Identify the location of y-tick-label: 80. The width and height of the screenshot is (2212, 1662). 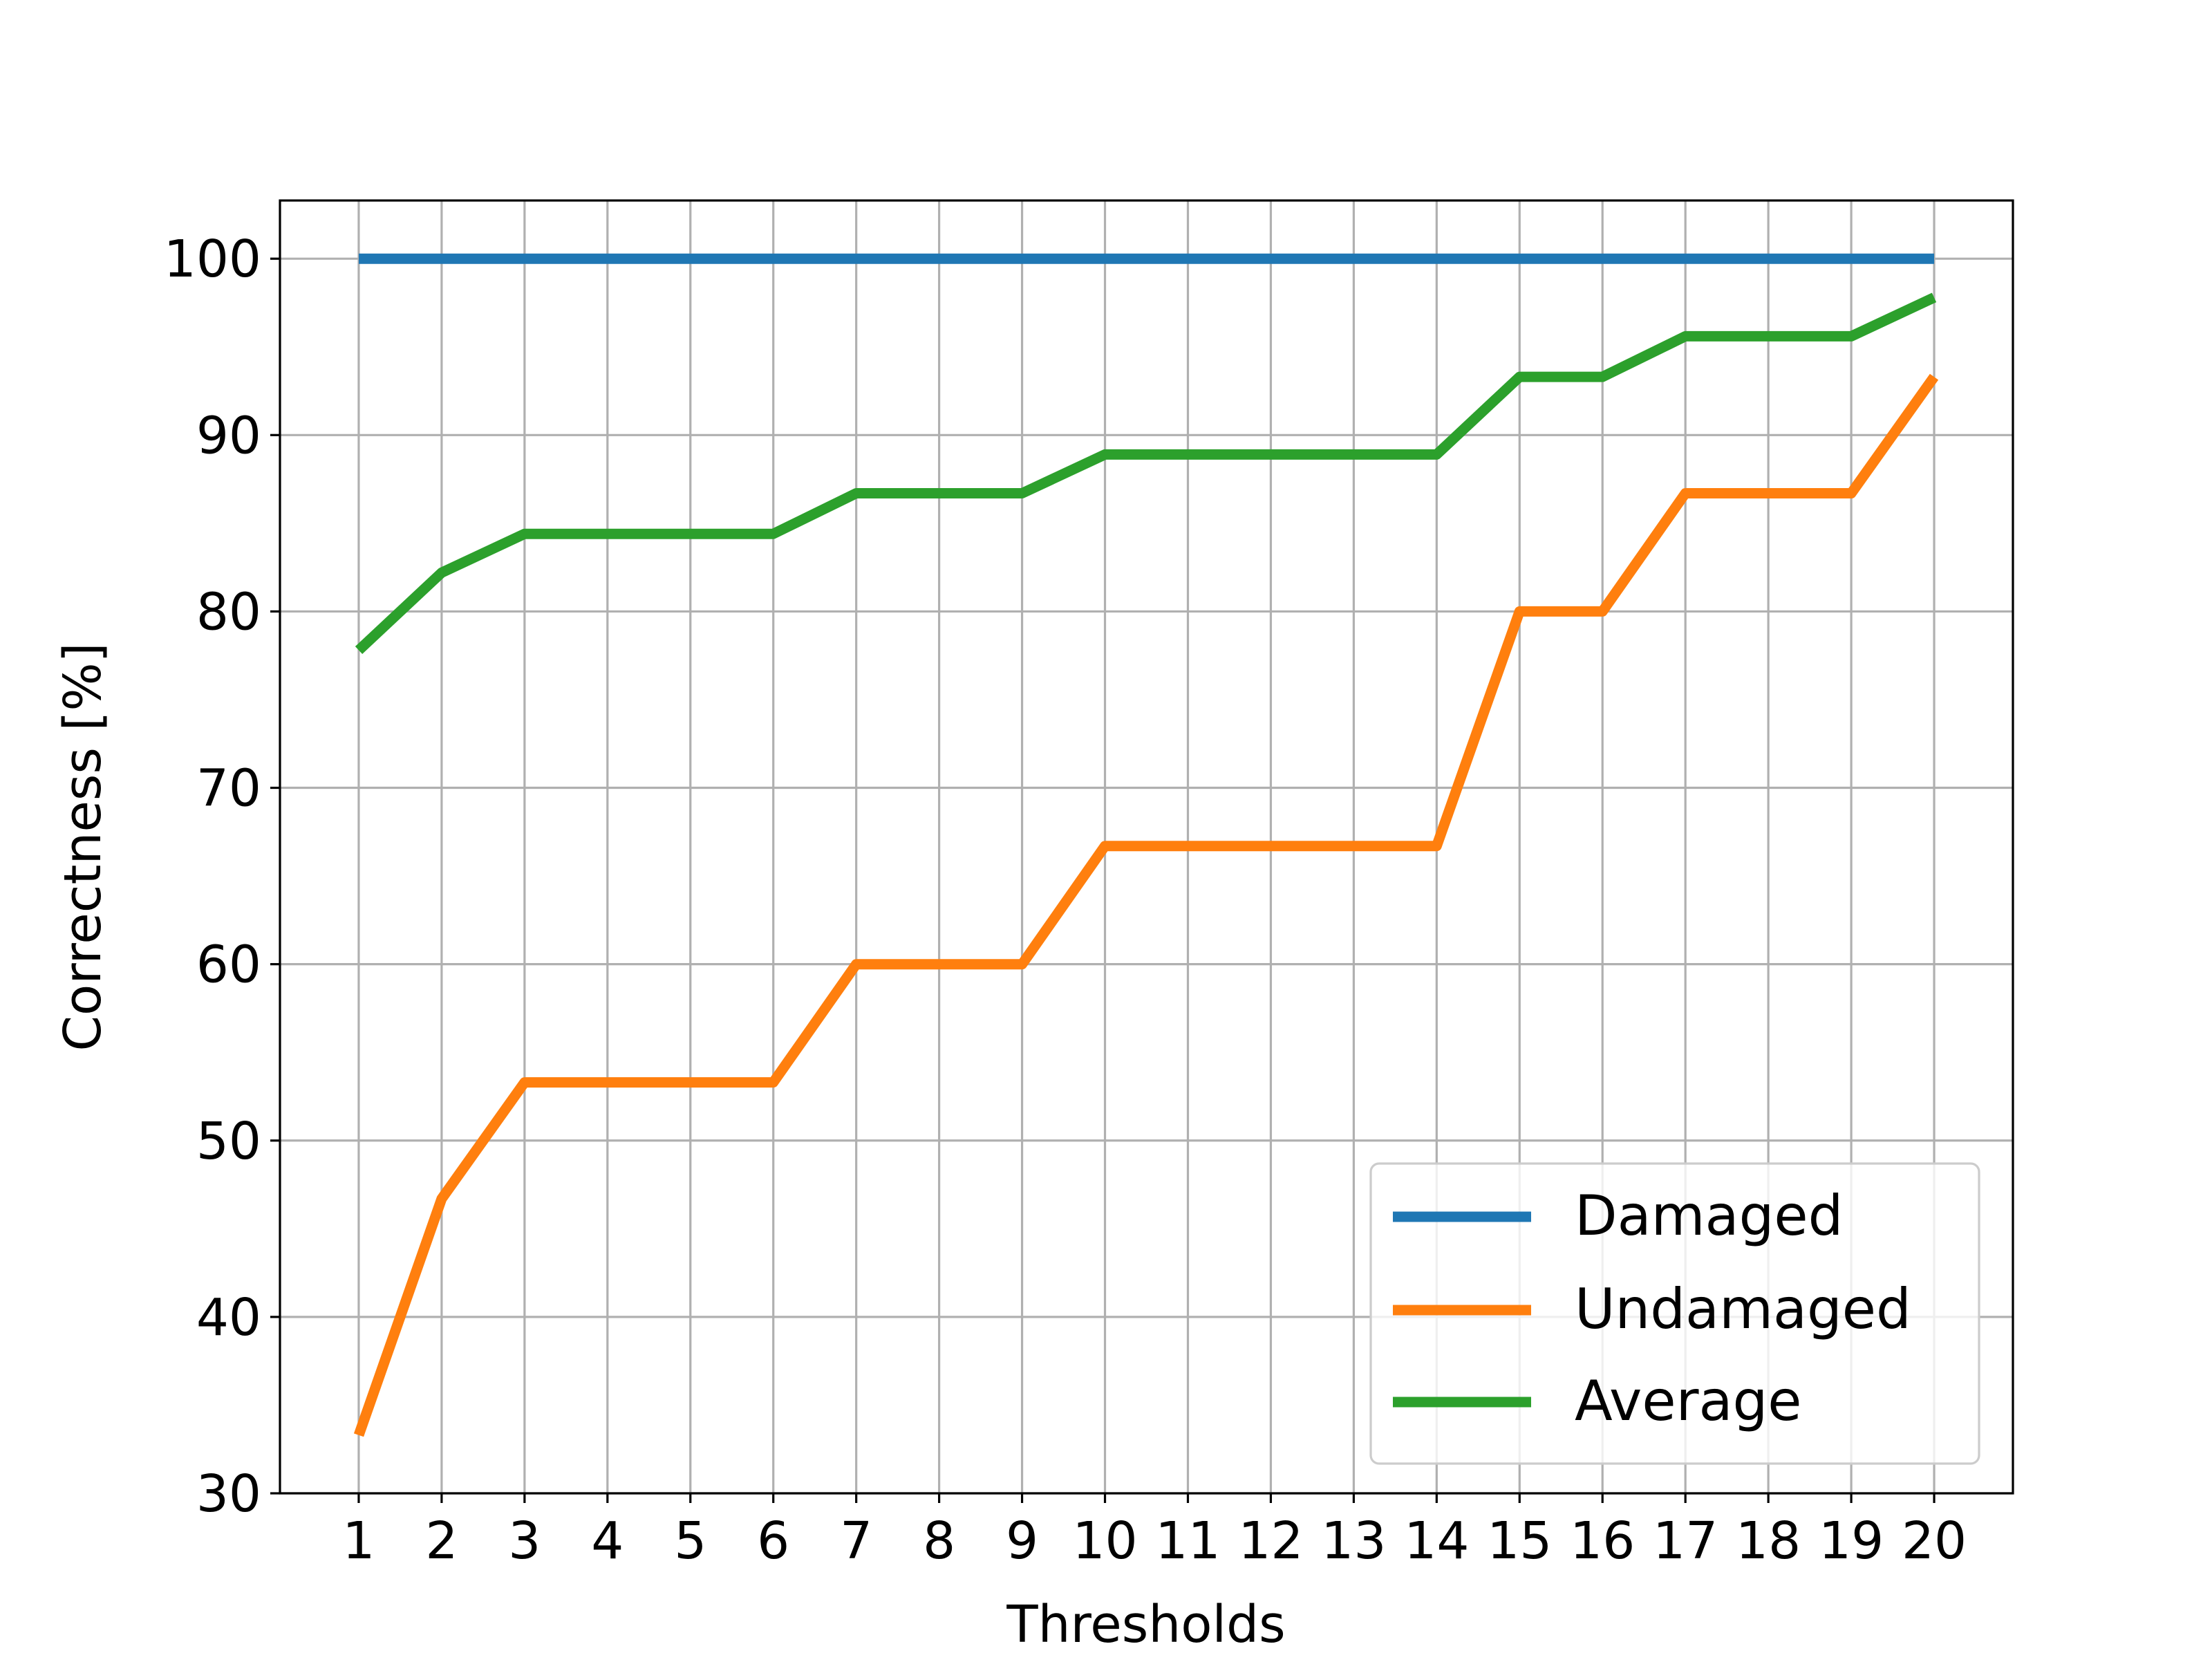
(228, 612).